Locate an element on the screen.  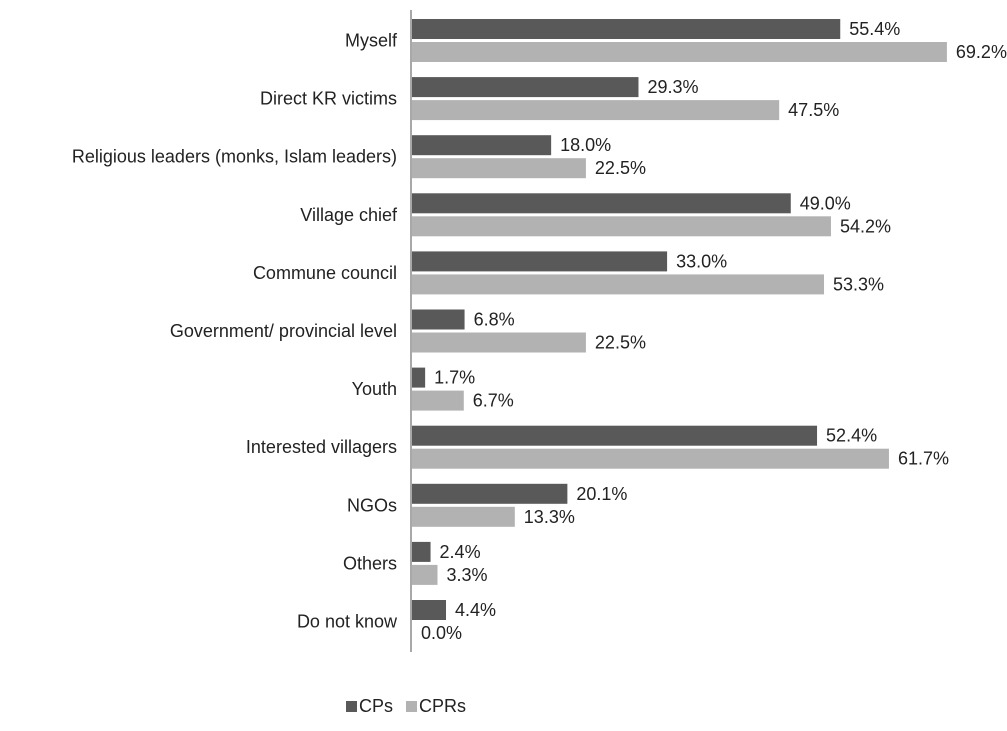
legend-label-cprs: CPRs is located at coordinates (442, 706).